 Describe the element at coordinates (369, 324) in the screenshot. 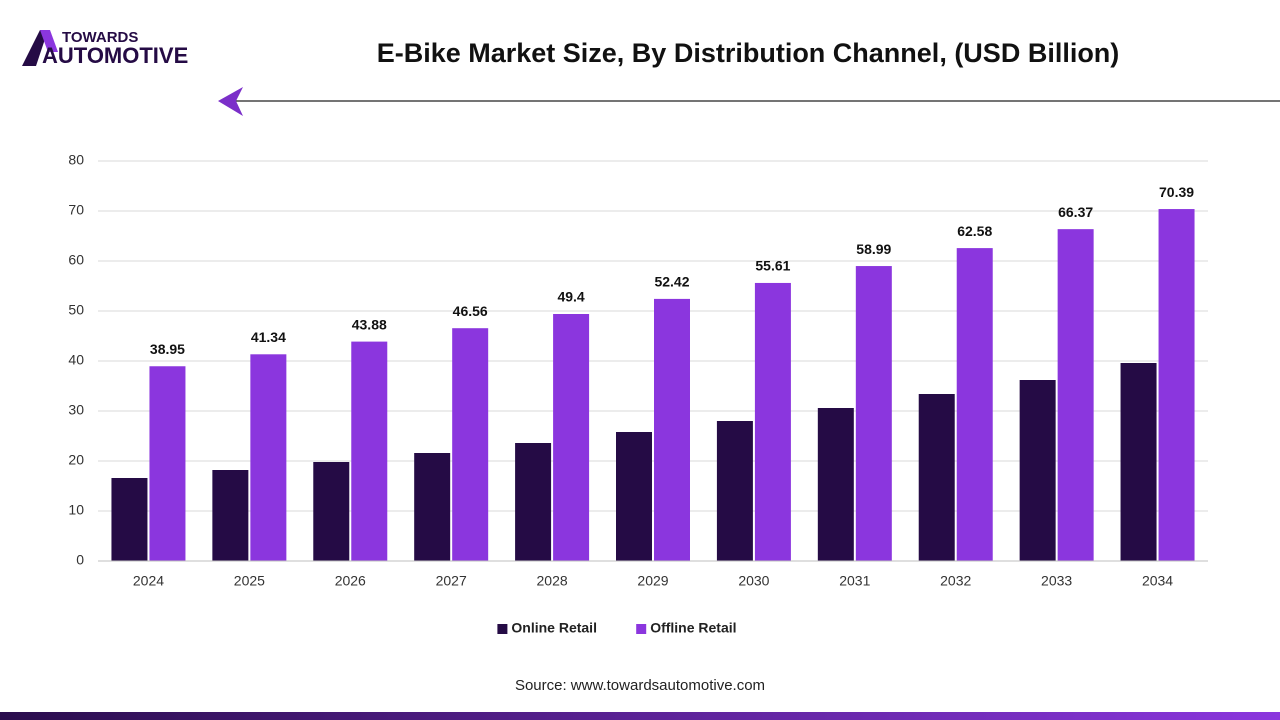

I see `value-label: 43.88` at that location.